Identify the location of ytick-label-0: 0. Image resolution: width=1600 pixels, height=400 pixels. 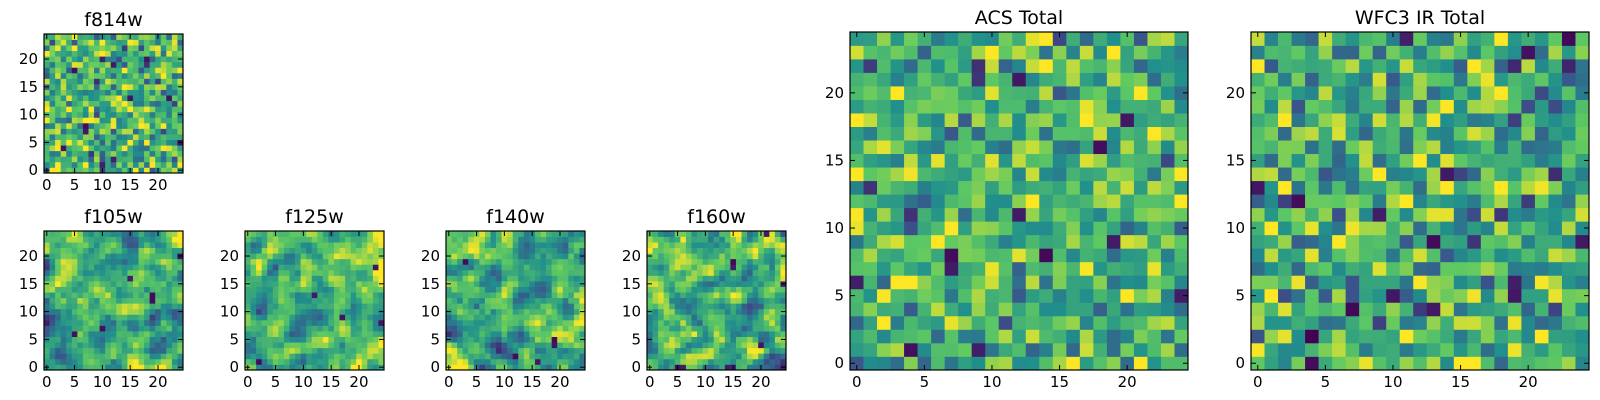
(33, 367).